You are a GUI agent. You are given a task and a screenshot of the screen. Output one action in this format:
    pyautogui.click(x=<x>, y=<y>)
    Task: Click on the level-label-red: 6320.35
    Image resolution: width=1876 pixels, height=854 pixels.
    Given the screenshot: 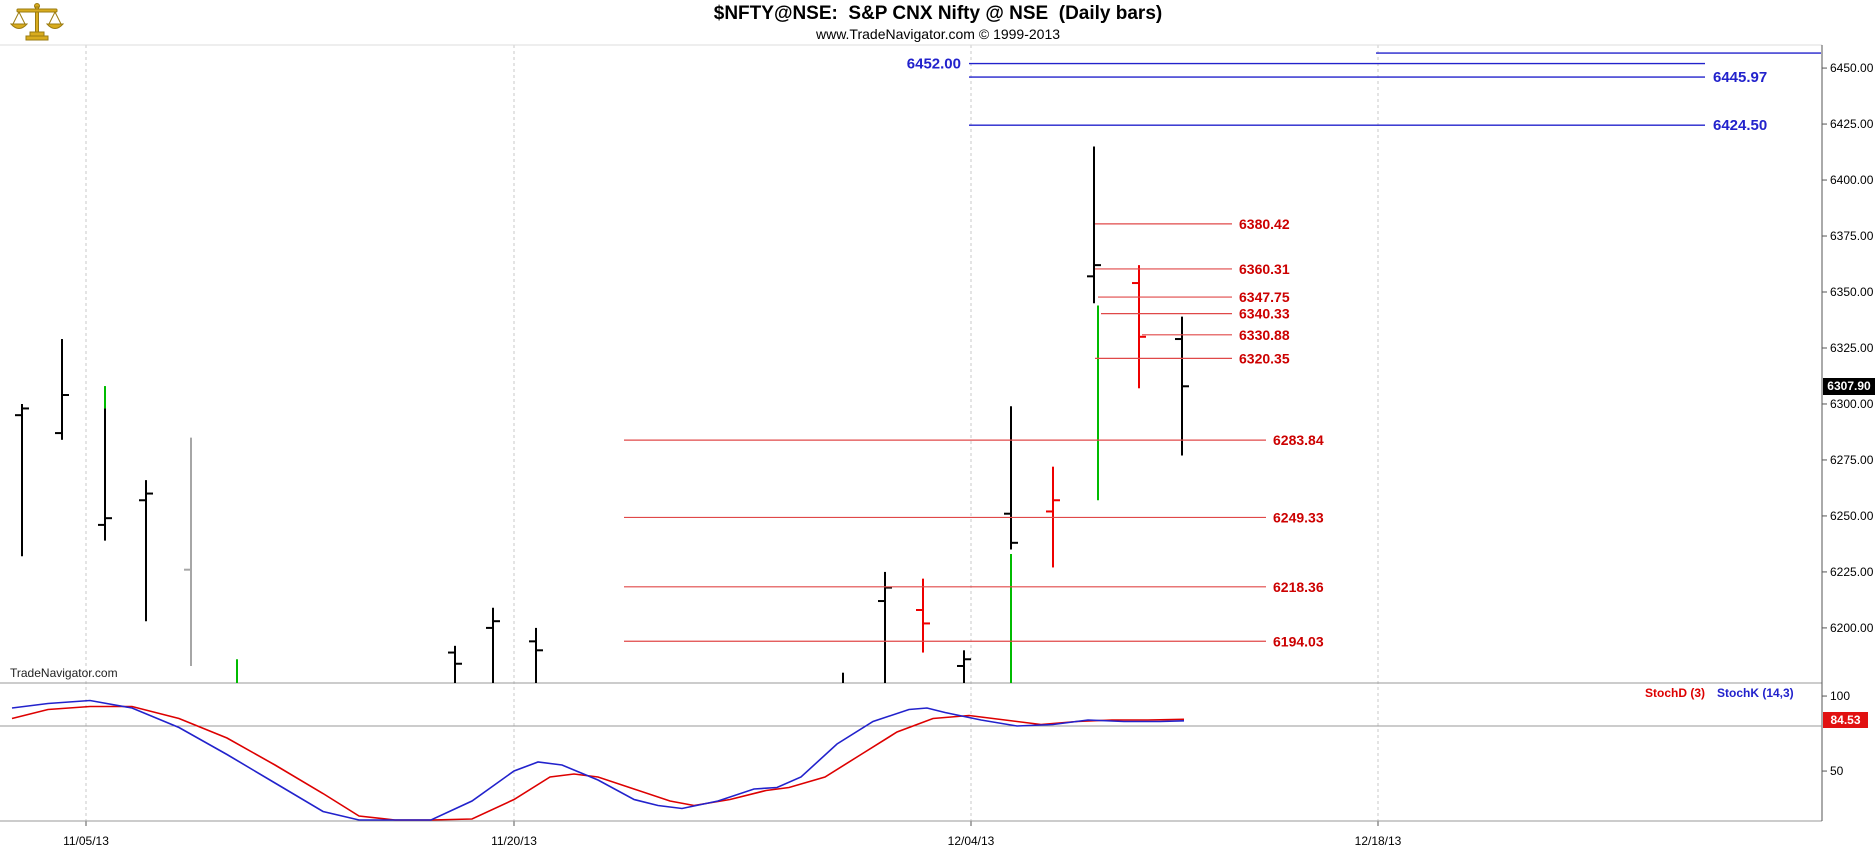 What is the action you would take?
    pyautogui.click(x=1264, y=358)
    